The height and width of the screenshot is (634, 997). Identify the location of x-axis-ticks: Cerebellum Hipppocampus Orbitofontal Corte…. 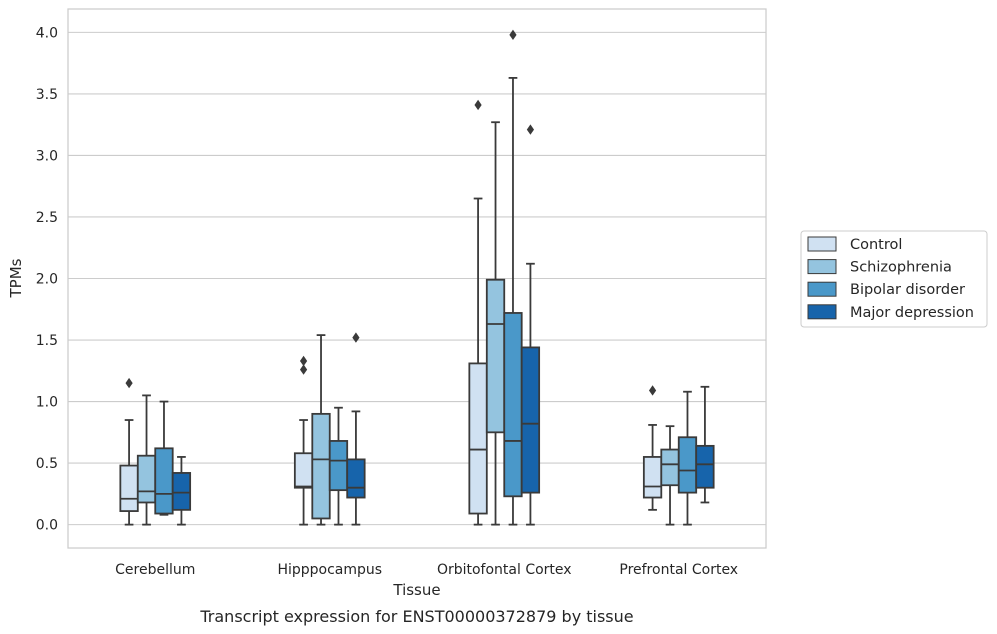
(426, 570).